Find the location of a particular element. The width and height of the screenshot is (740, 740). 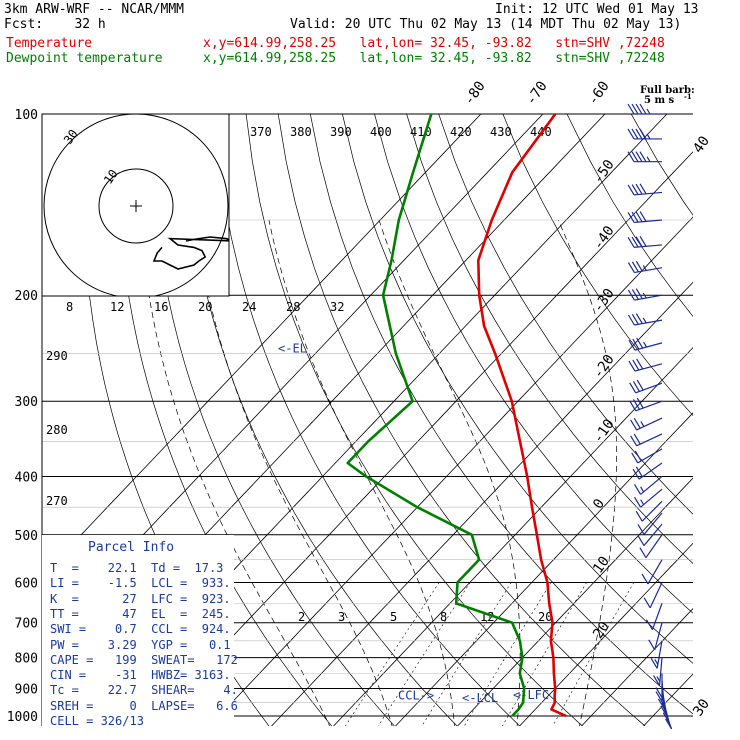

level-marker: CCL-> is located at coordinates (416, 695).